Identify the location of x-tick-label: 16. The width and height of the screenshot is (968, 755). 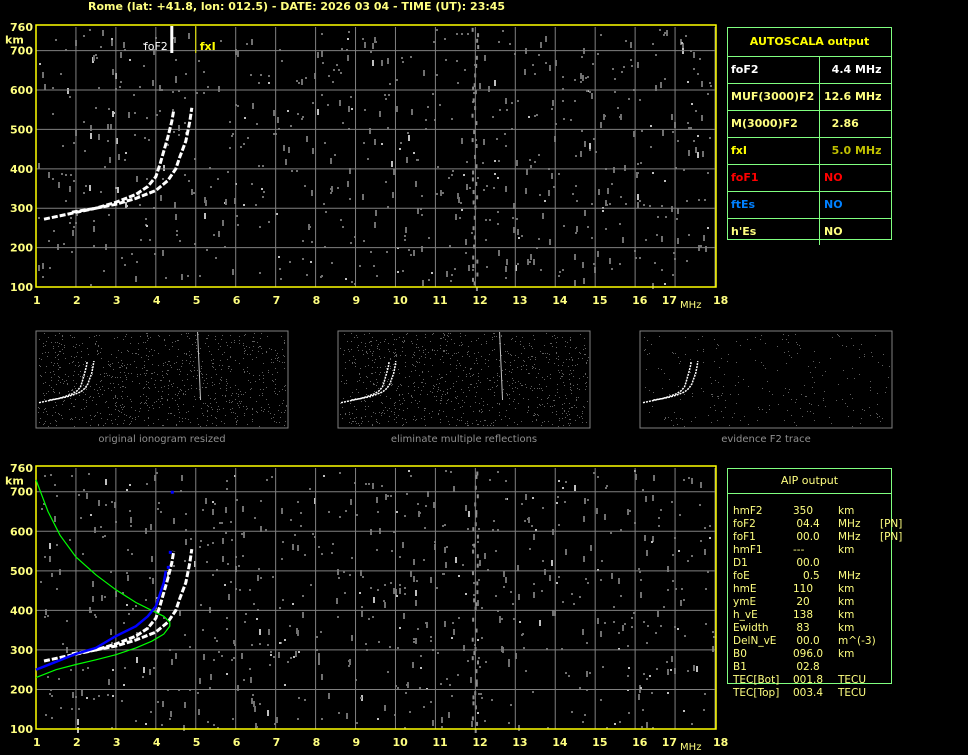
(640, 300).